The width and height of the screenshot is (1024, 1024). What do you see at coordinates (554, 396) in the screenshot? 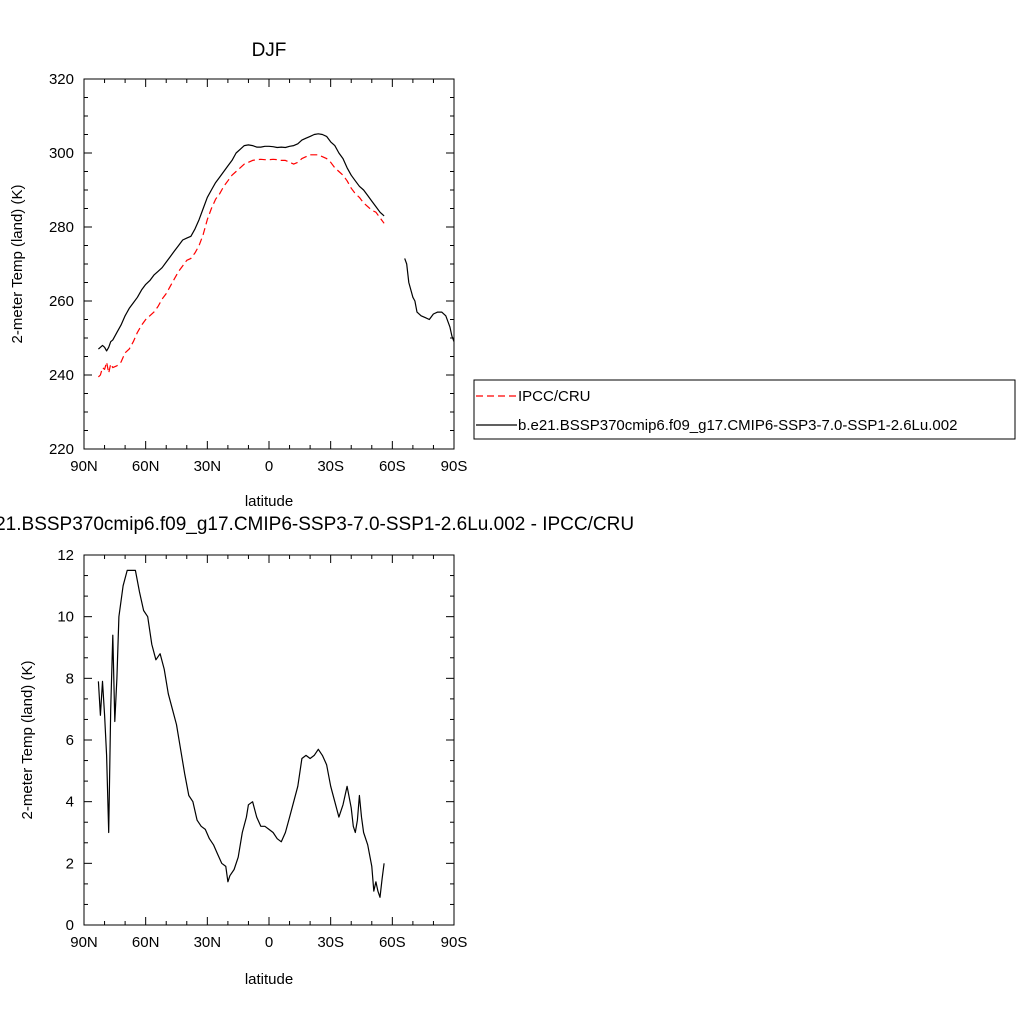
I see `legend-label-ipcc-cru: IPCC/CRU` at bounding box center [554, 396].